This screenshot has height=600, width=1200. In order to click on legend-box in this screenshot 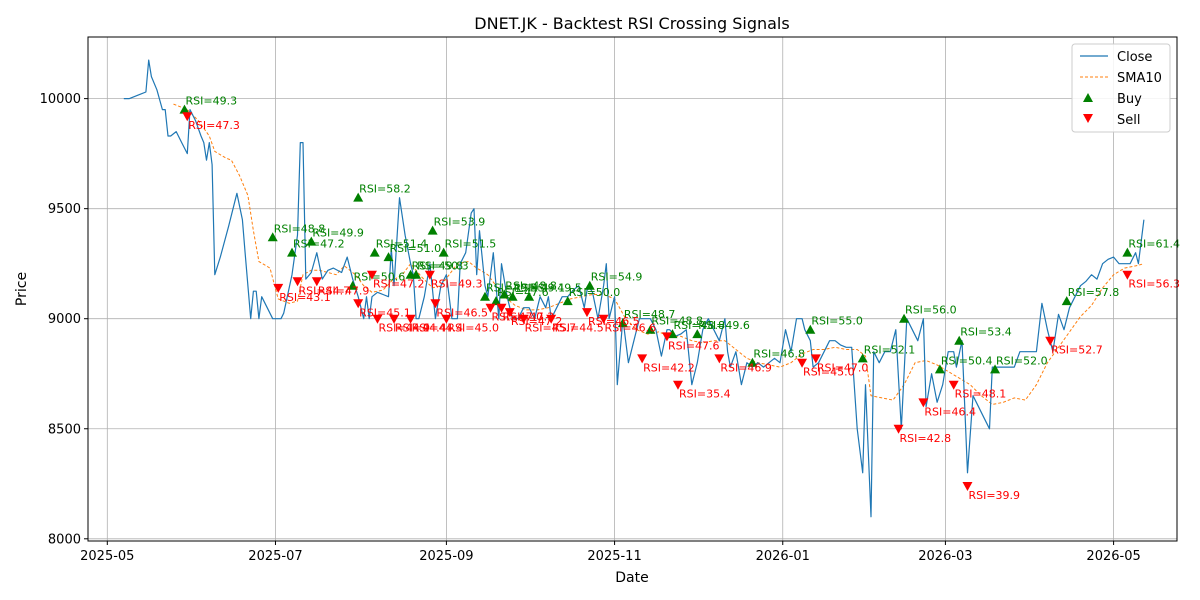, I will do `click(1121, 88)`.